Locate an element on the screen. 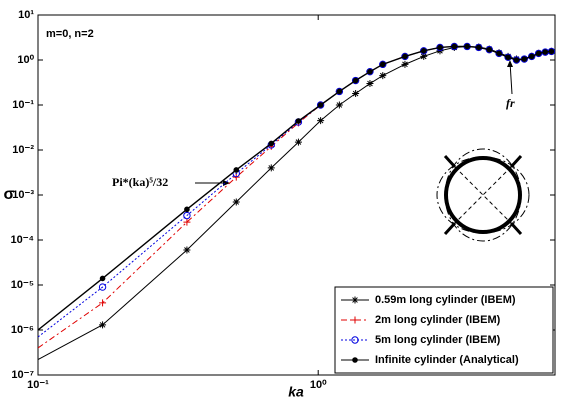  y-tick-label: 10¹ is located at coordinates (26, 15).